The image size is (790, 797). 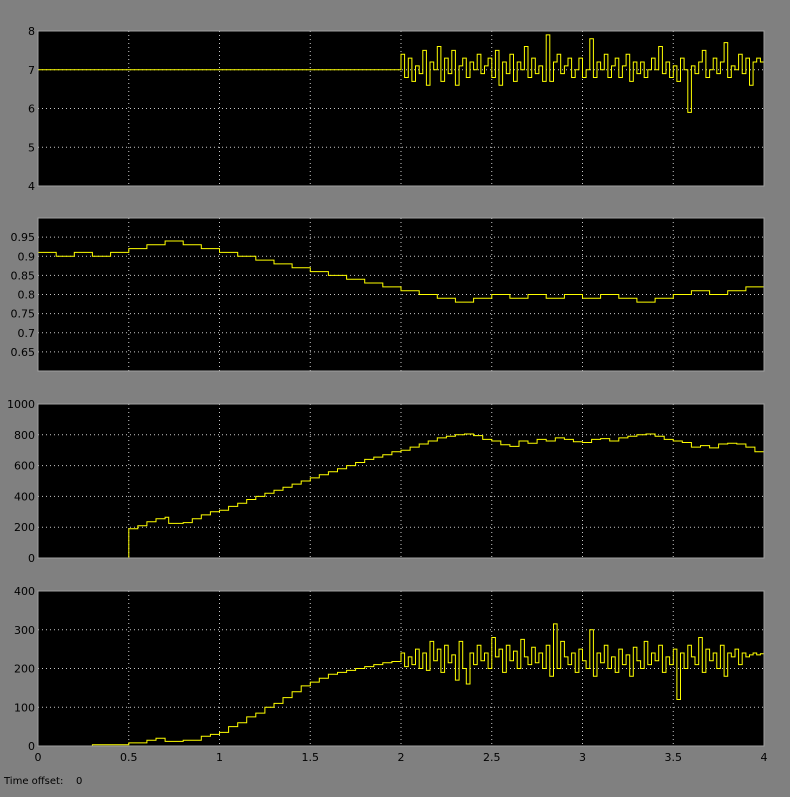 I want to click on y-tick-label: 600, so click(x=24, y=466).